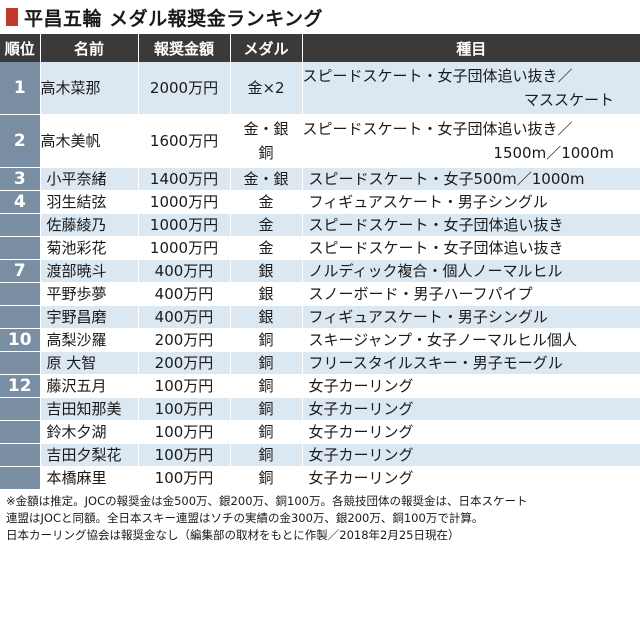 The image size is (640, 636). I want to click on rank-cell: 12, so click(20, 386).